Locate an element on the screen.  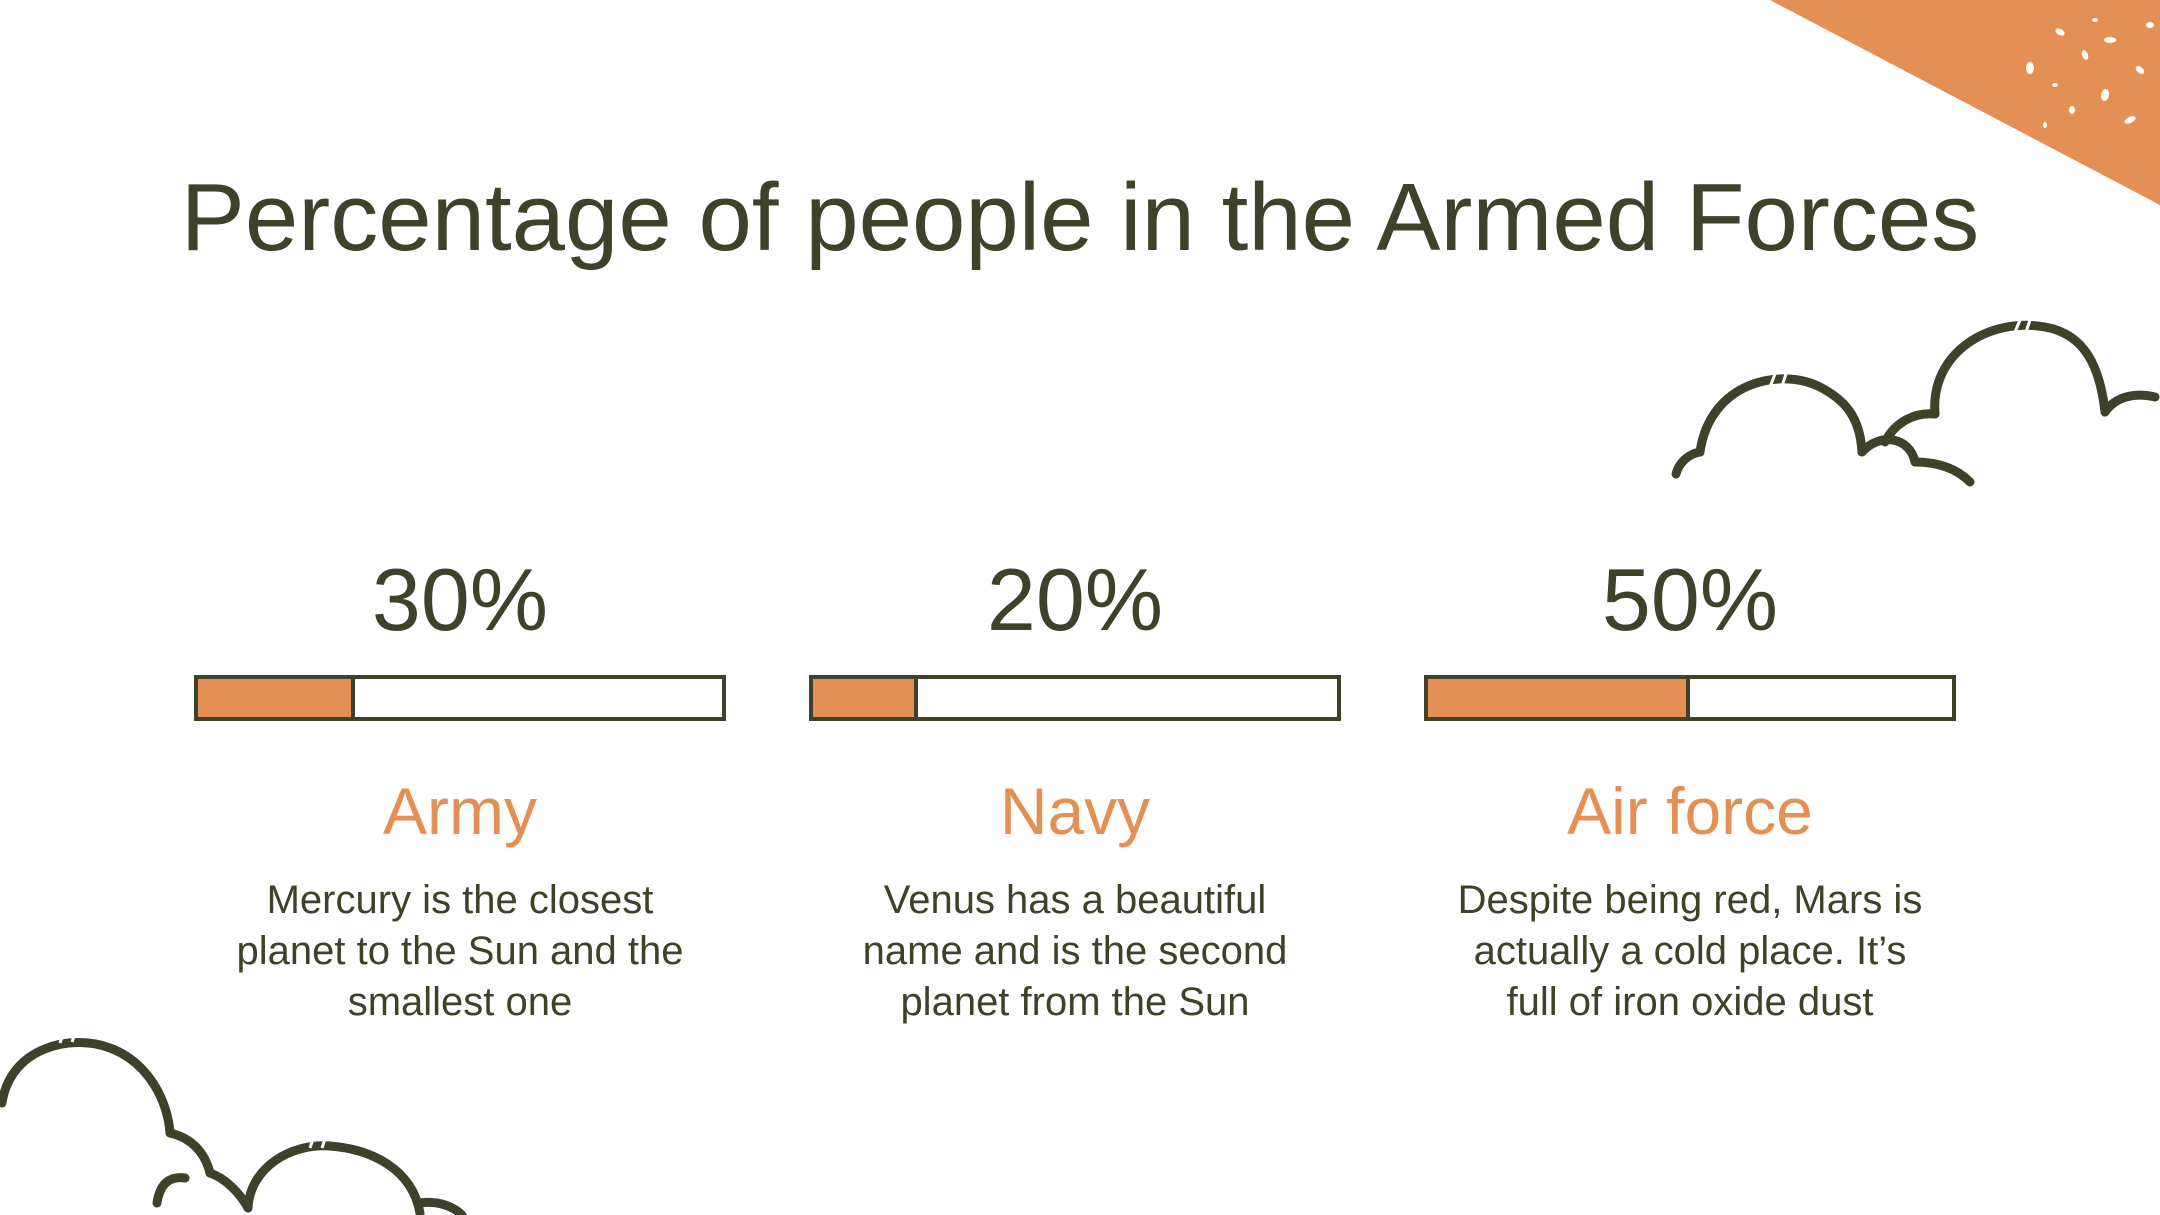
cloud-outline-bottom-left is located at coordinates (233, 1122).